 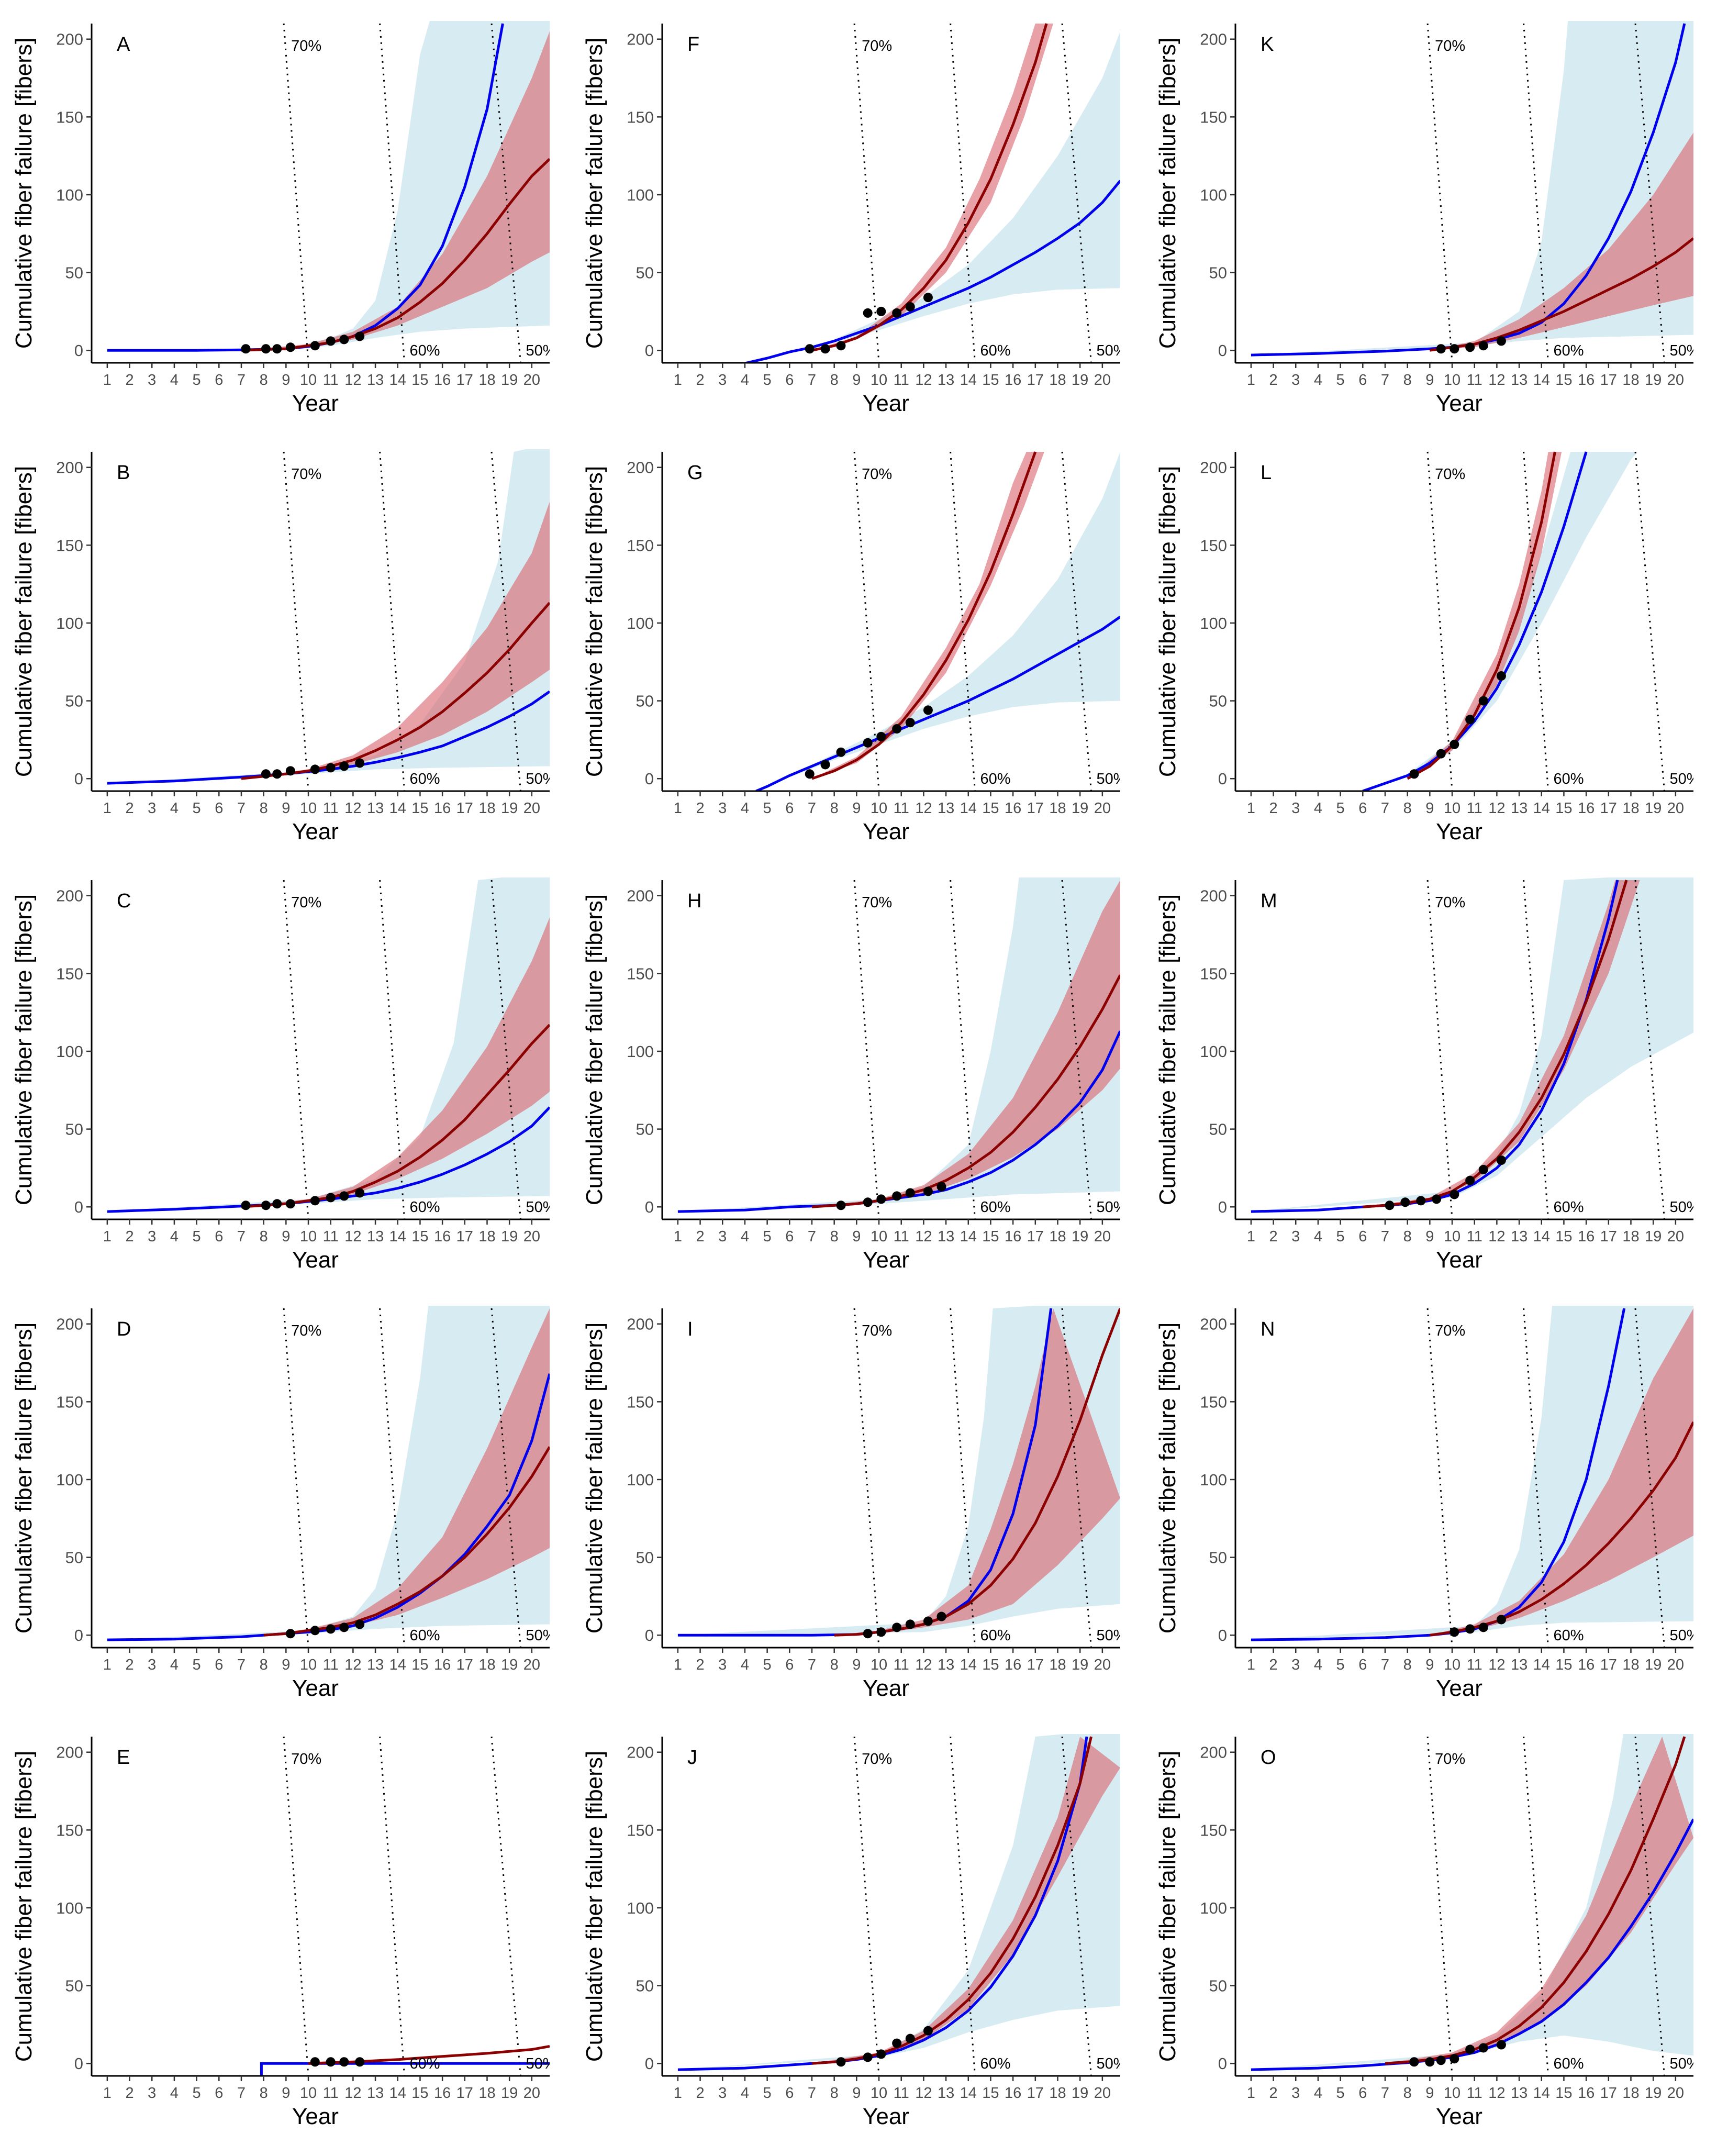 I want to click on panel-letter: N, so click(x=1268, y=1329).